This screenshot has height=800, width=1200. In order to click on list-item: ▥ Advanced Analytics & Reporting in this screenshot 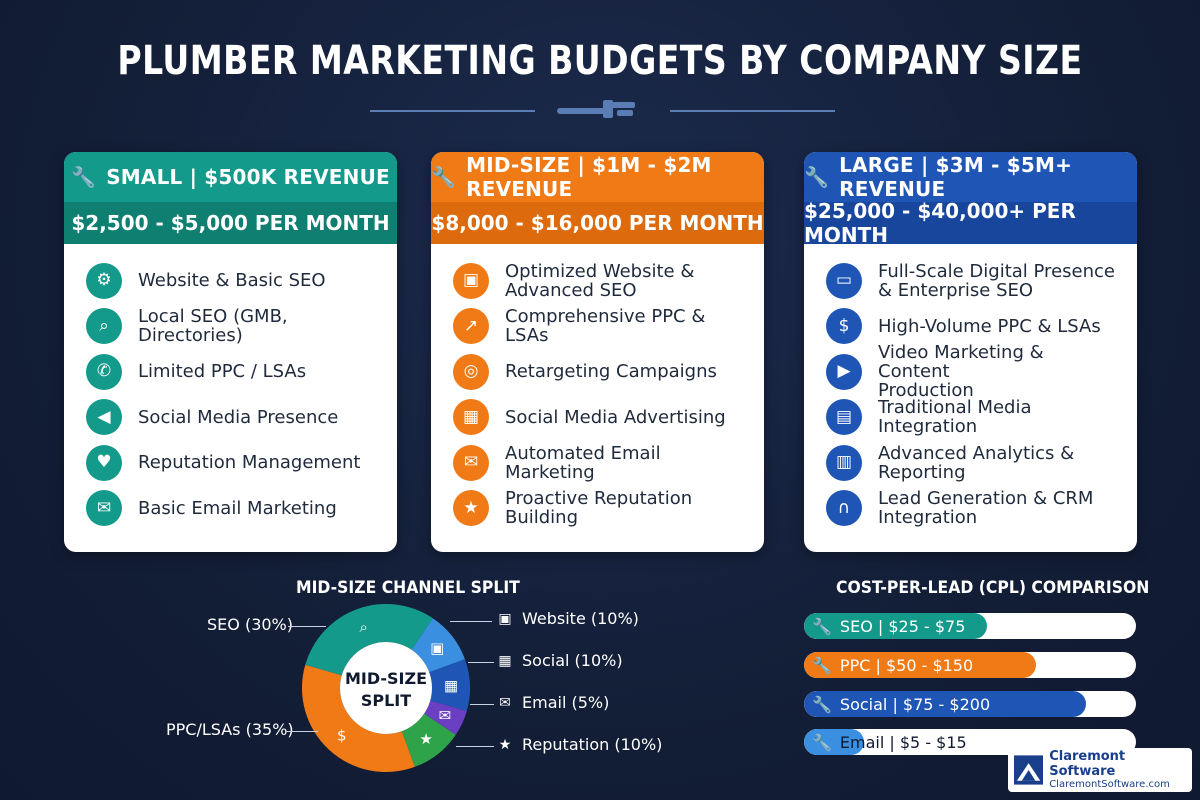, I will do `click(972, 463)`.